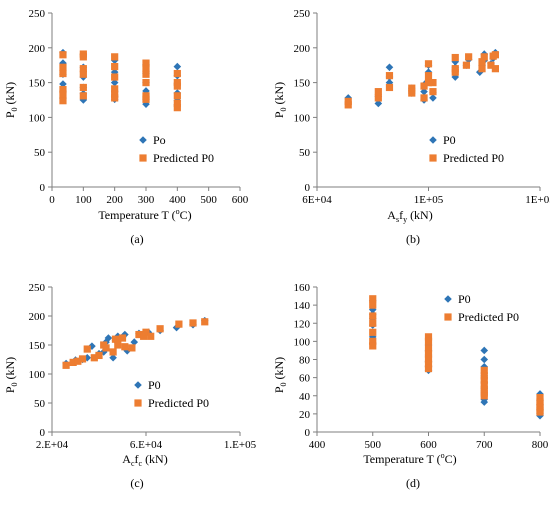 The height and width of the screenshot is (520, 550). What do you see at coordinates (37, 288) in the screenshot?
I see `y-tick-label: 250` at bounding box center [37, 288].